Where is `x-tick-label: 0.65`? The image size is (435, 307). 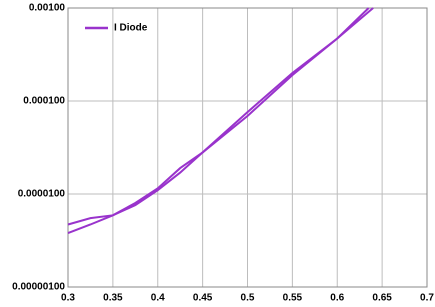 x-tick-label: 0.65 is located at coordinates (382, 298).